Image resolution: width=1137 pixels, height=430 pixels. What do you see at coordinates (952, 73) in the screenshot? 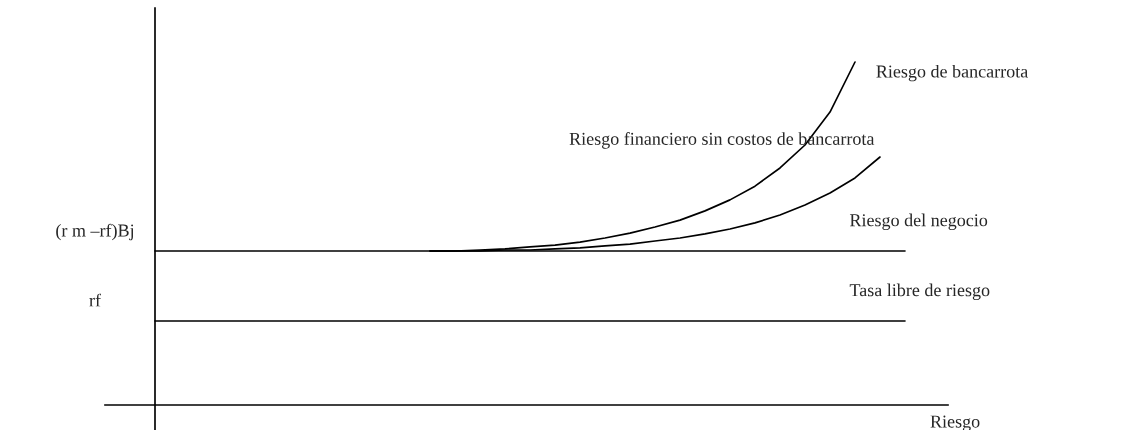
I see `series-label: Riesgo de bancarrota` at bounding box center [952, 73].